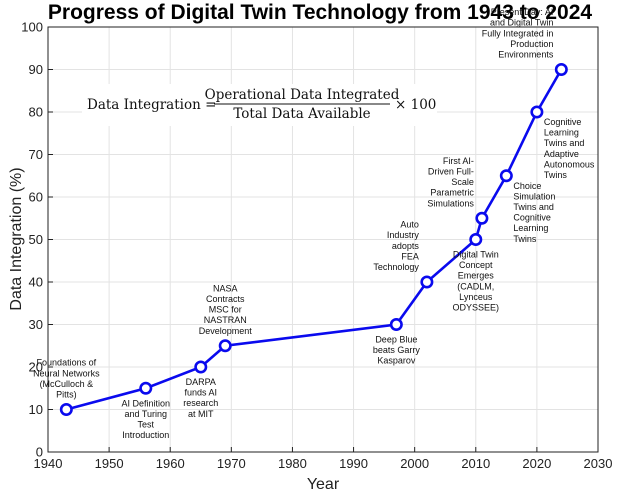 Image resolution: width=640 pixels, height=499 pixels. I want to click on y-tick-label: 40, so click(36, 282).